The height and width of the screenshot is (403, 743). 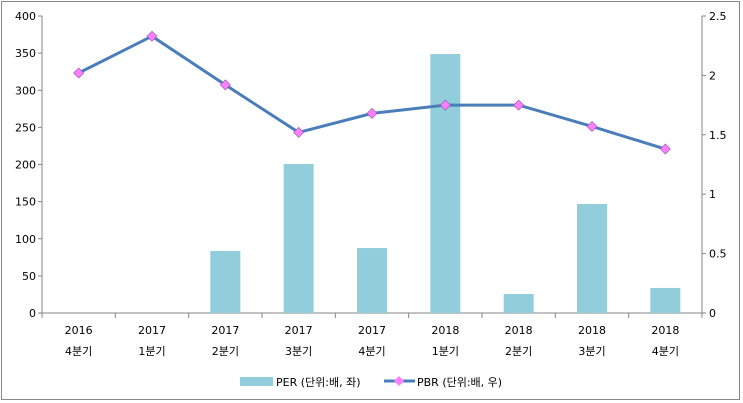 I want to click on right-tick-label: 0.5, so click(x=718, y=254).